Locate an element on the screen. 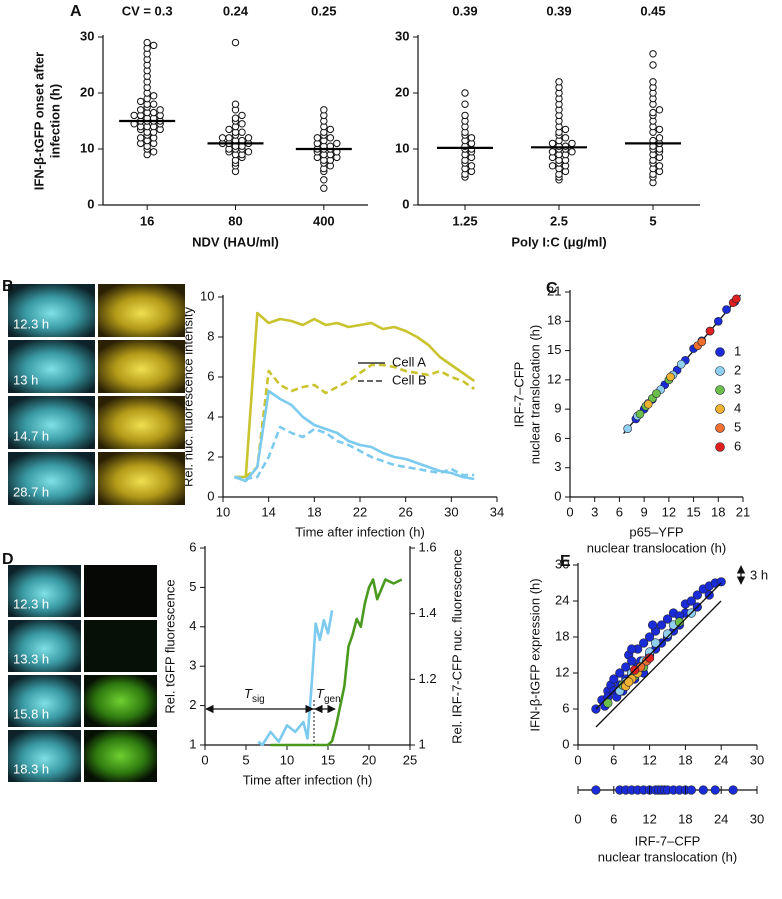 This screenshot has width=782, height=899. x-tick-label: 10 is located at coordinates (287, 759).